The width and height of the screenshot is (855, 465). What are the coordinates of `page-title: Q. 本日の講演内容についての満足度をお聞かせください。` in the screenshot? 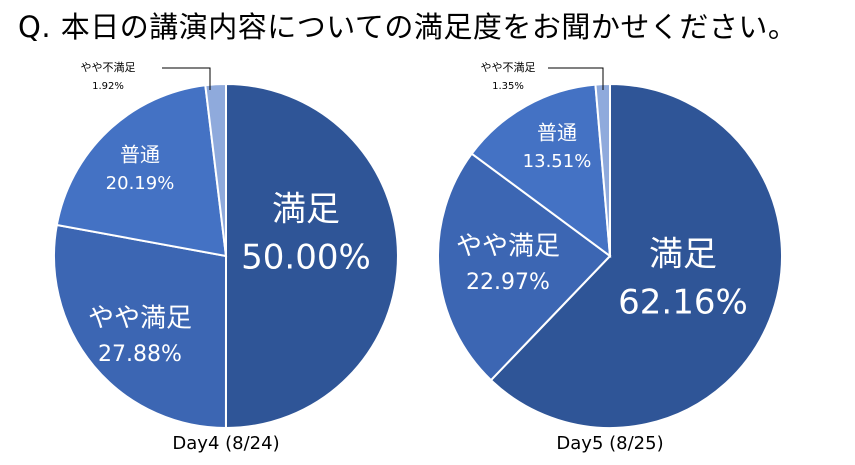 It's located at (408, 27).